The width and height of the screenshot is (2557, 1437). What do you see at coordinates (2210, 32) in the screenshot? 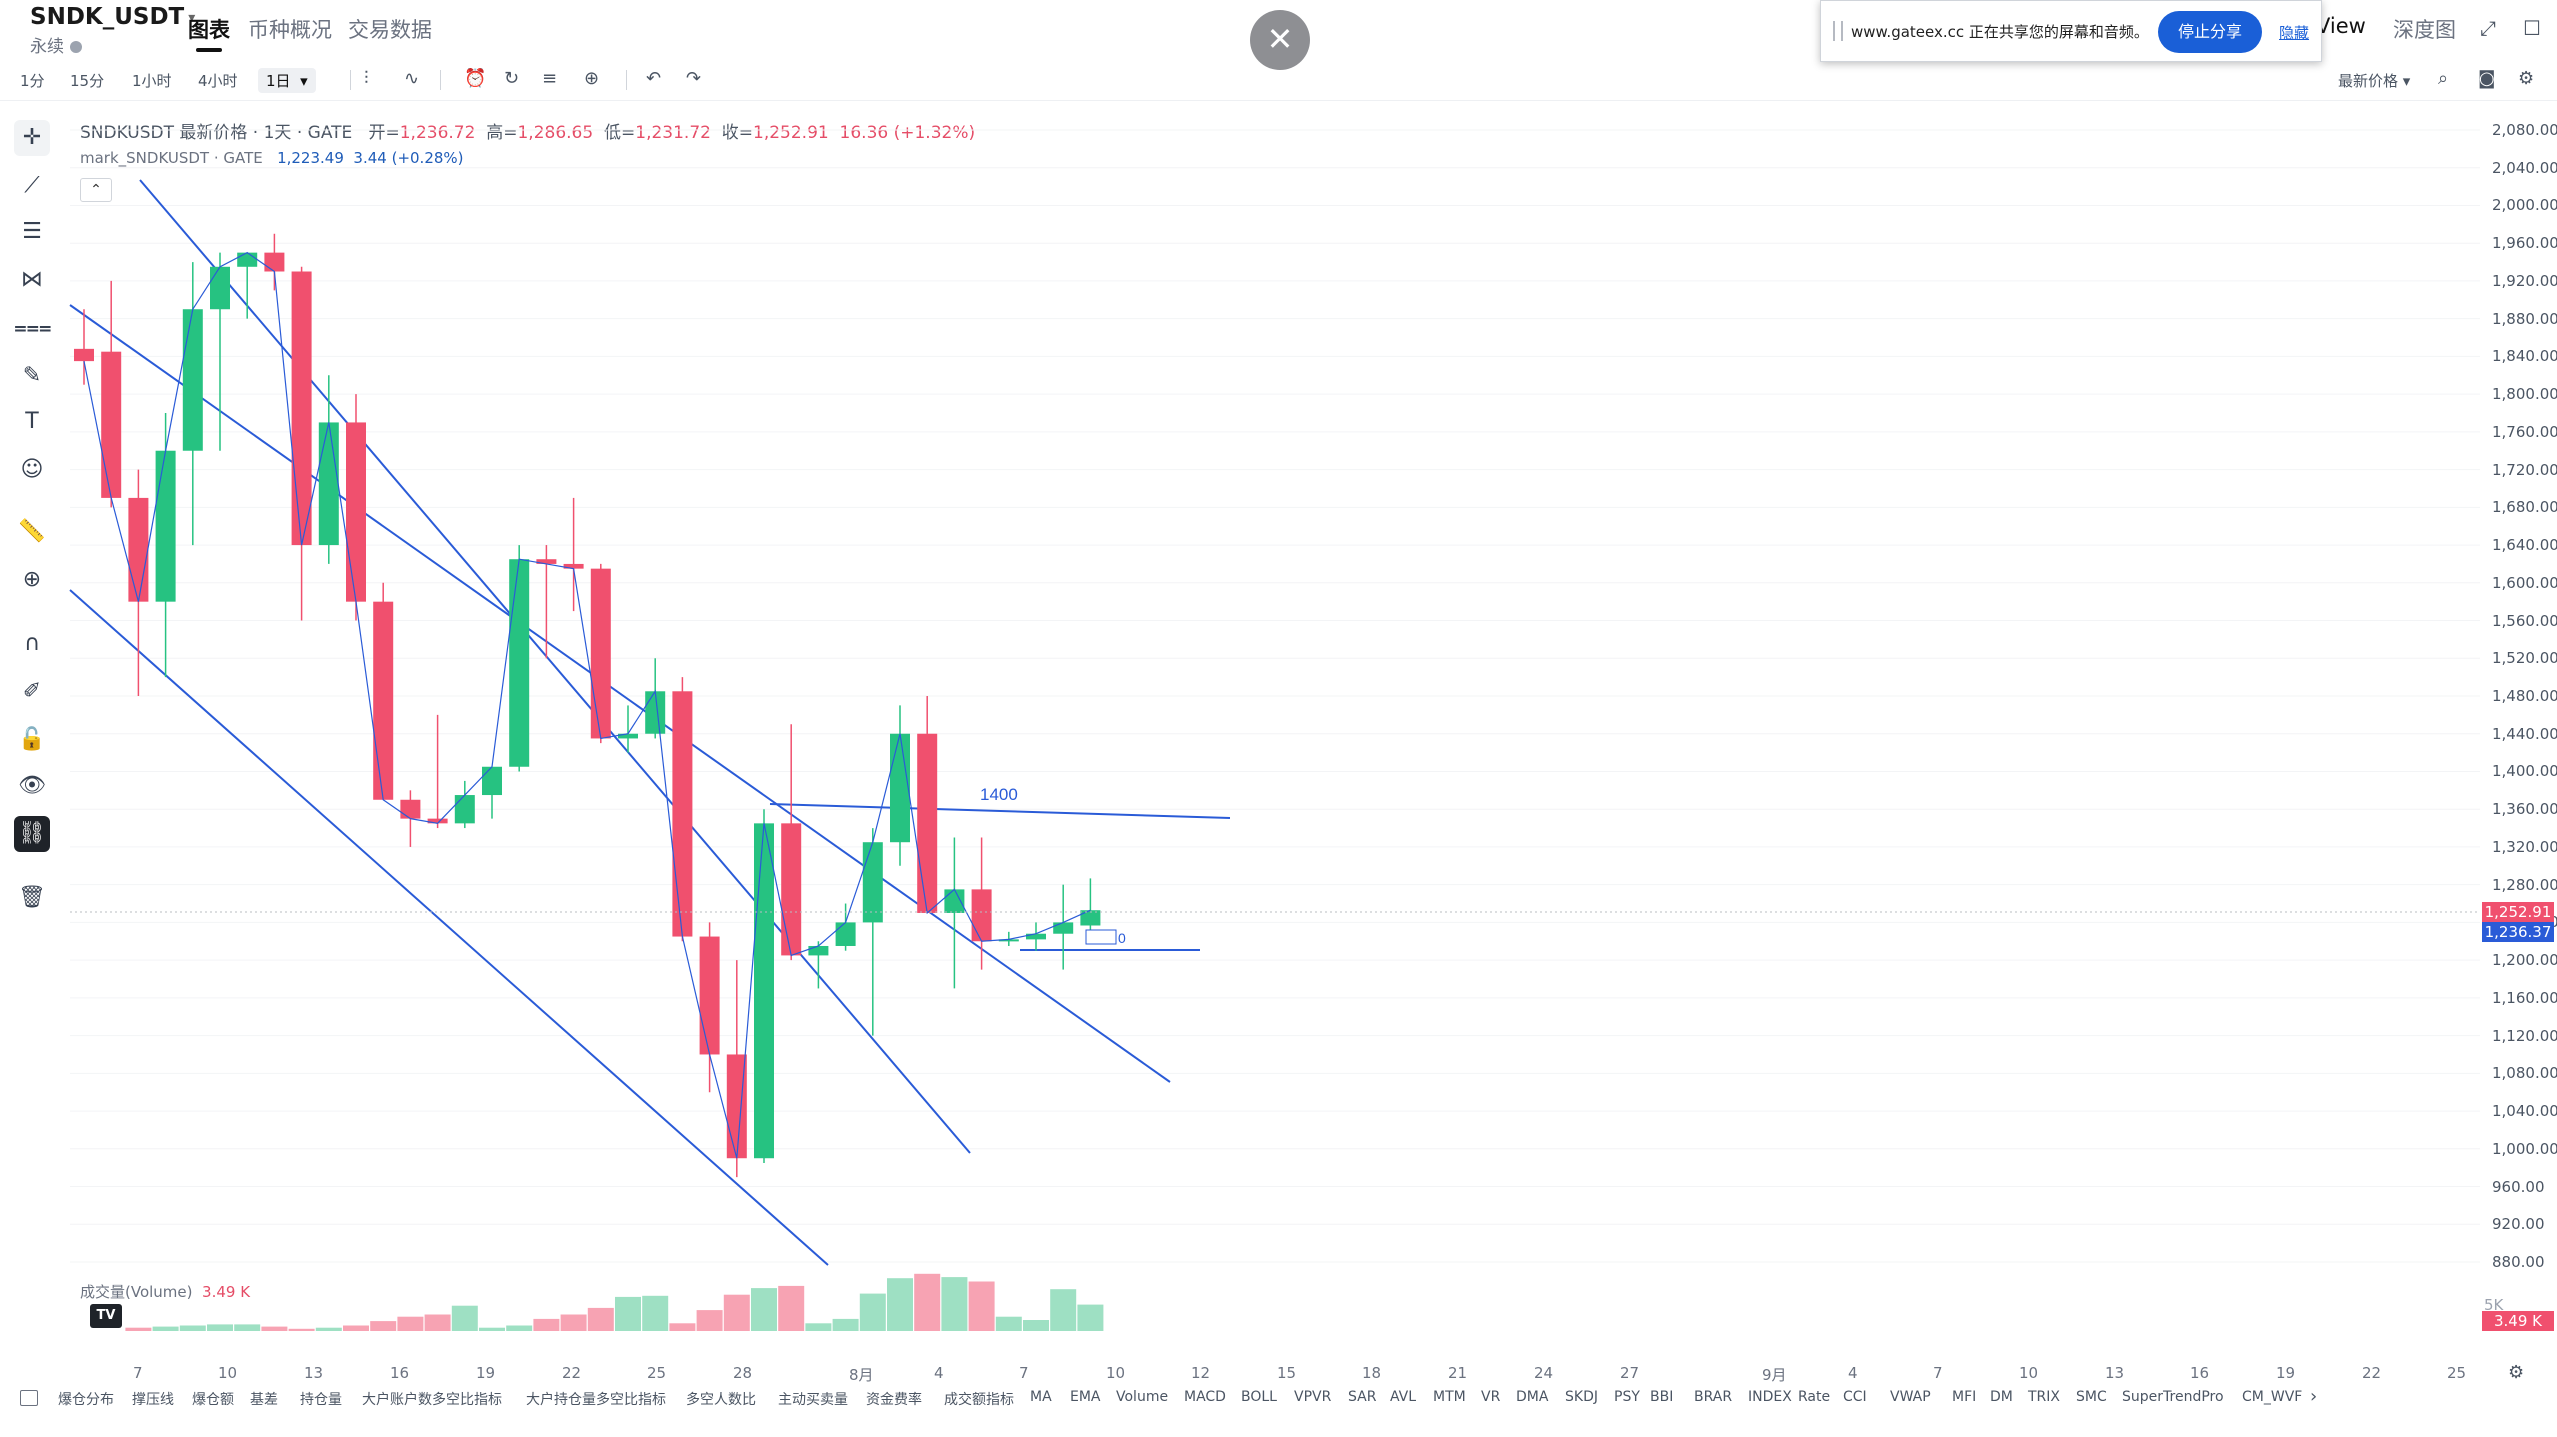
I see `stop-sharing-button: 停止分享` at bounding box center [2210, 32].